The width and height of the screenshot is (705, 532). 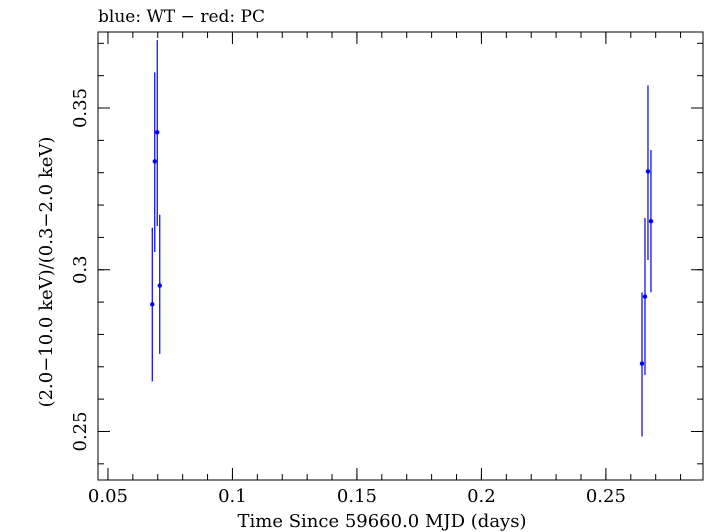 I want to click on x-tick-labels: 0.05 0.1 0.15 0.2 0.25, so click(x=357, y=496).